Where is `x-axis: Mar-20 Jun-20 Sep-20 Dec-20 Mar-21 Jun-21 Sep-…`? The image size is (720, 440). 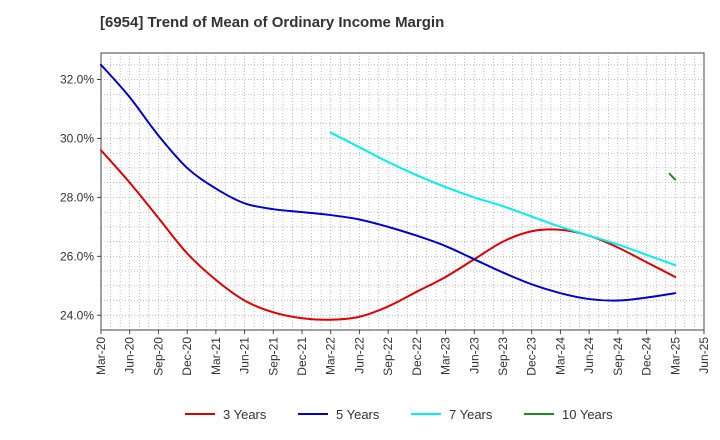
x-axis: Mar-20 Jun-20 Sep-20 Dec-20 Mar-21 Jun-21 Sep-… is located at coordinates (402, 353).